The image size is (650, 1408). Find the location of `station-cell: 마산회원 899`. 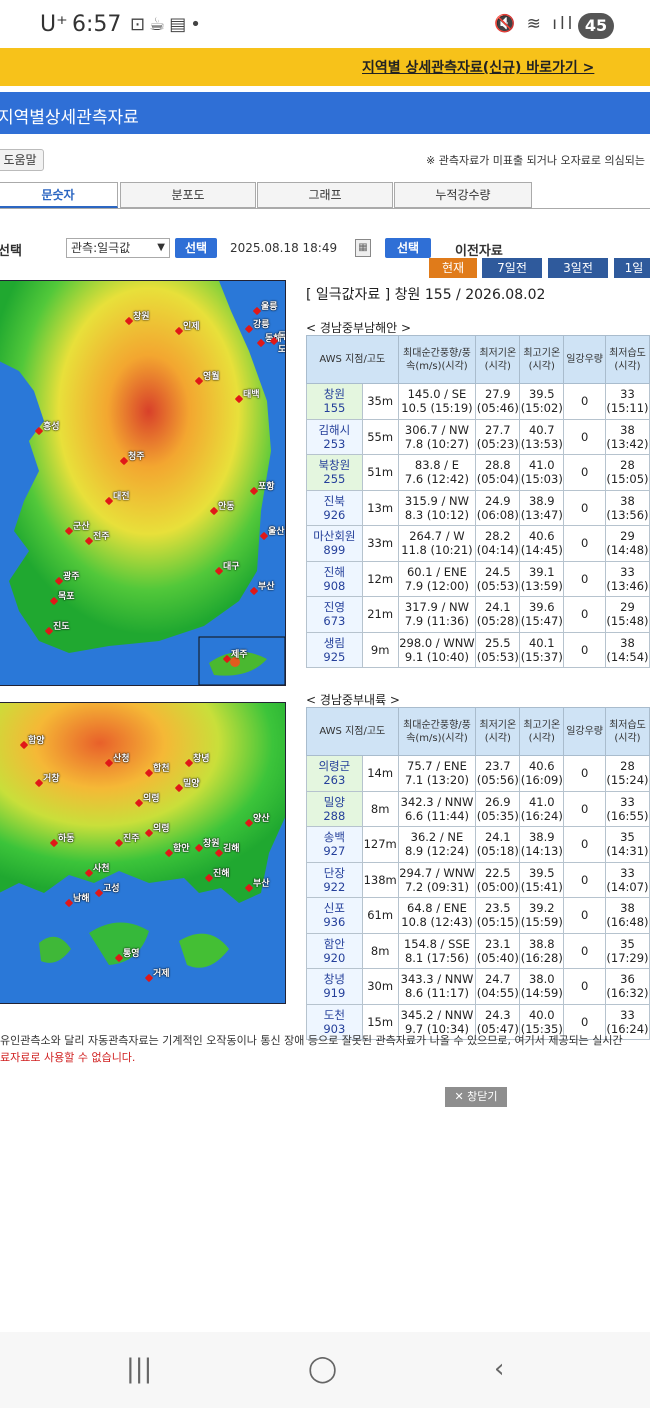

station-cell: 마산회원 899 is located at coordinates (334, 543).